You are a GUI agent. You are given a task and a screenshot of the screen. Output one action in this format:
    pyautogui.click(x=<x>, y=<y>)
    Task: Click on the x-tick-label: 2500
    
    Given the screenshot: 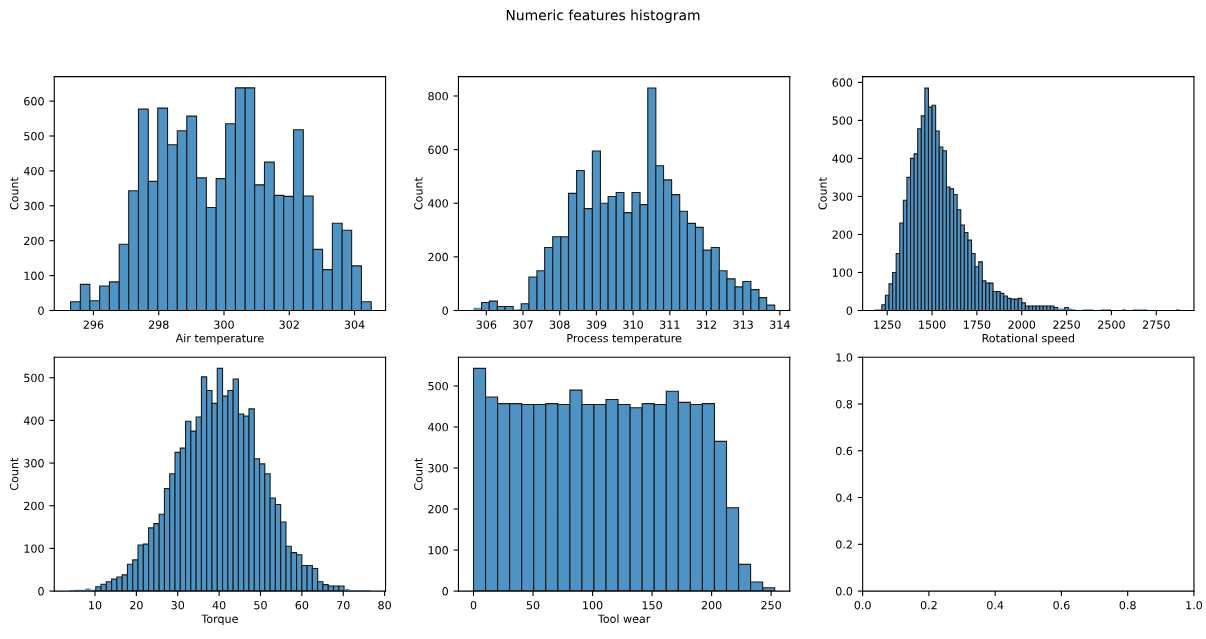 What is the action you would take?
    pyautogui.click(x=1111, y=324)
    